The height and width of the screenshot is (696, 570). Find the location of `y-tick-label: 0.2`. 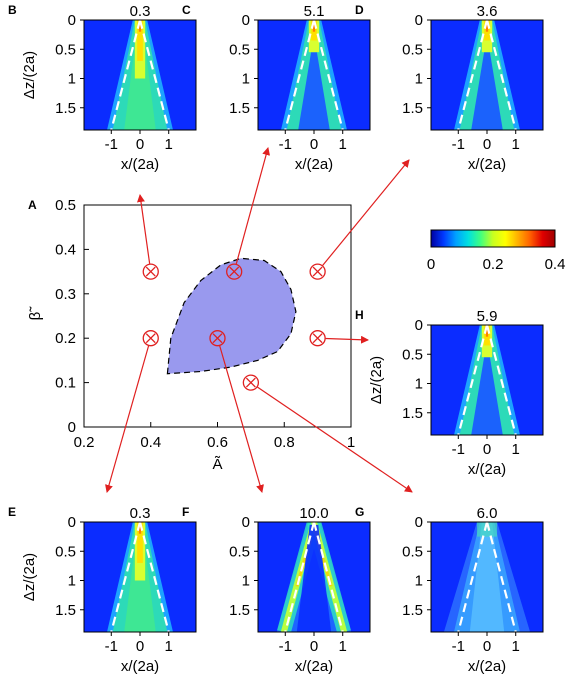

y-tick-label: 0.2 is located at coordinates (65, 338).